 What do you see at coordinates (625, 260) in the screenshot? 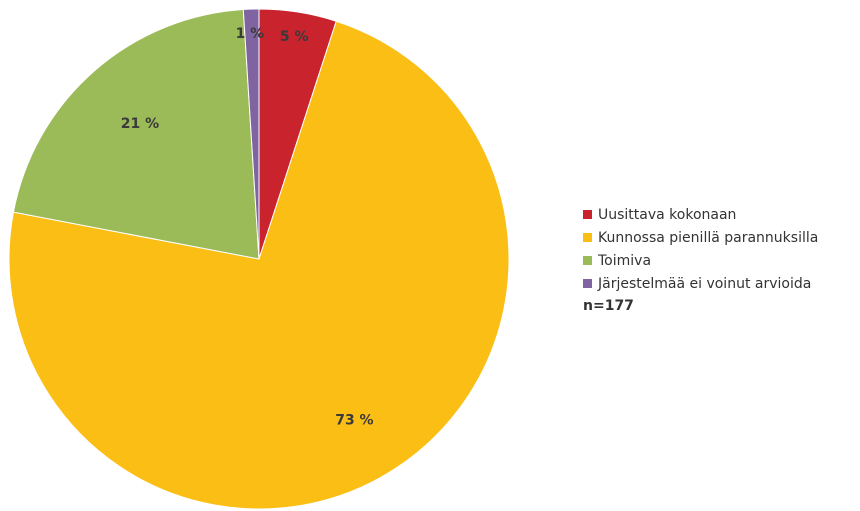
I see `legend-label: Toimiva` at bounding box center [625, 260].